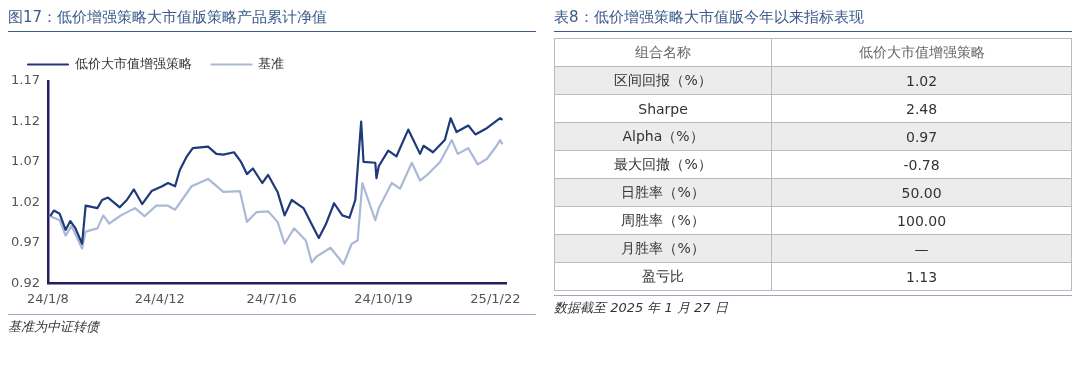 This screenshot has height=378, width=1080. Describe the element at coordinates (921, 80) in the screenshot. I see `data-label: 1.02` at that location.